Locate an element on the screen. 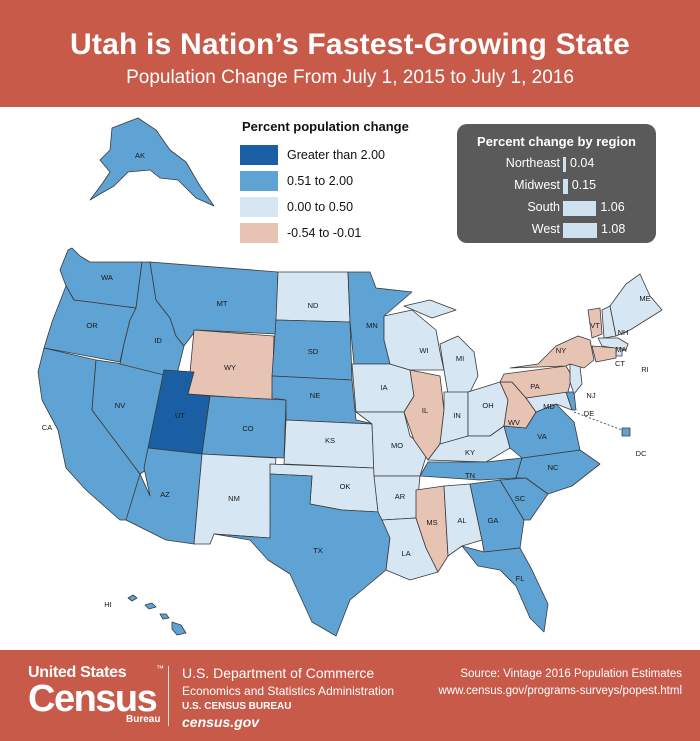 Image resolution: width=700 pixels, height=741 pixels. state-label-ma: MA is located at coordinates (620, 349).